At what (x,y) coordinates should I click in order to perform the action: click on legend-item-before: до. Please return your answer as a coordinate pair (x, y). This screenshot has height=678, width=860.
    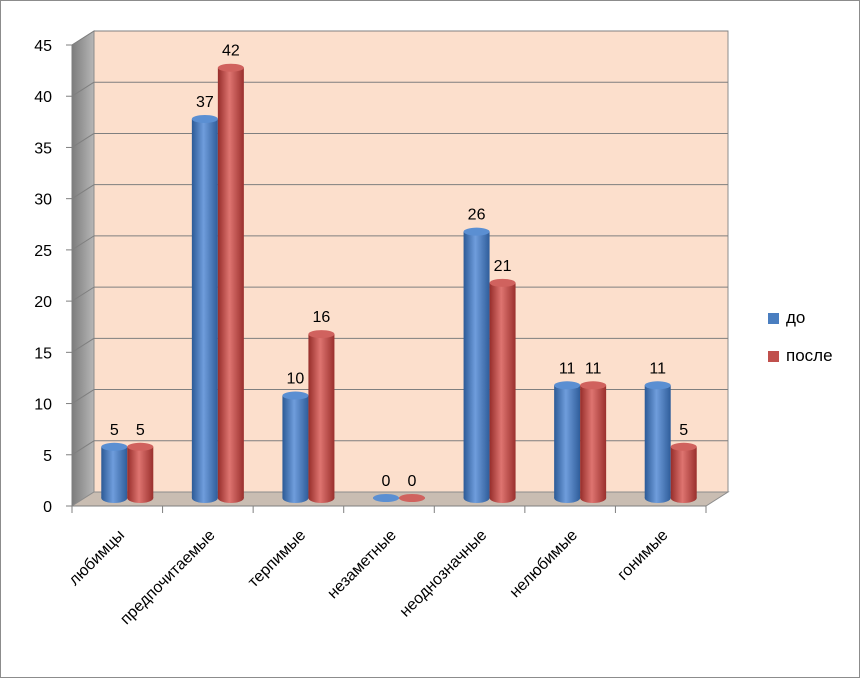
    Looking at the image, I should click on (800, 318).